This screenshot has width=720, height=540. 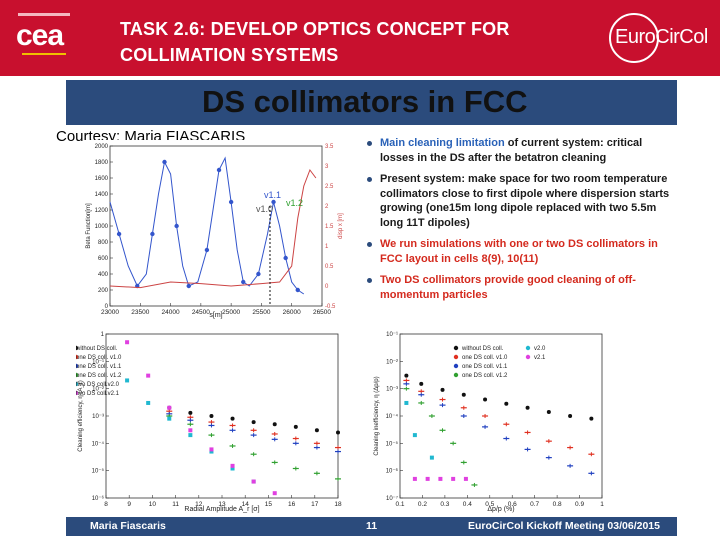 What do you see at coordinates (329, 227) in the screenshot?
I see `y-right-tick-label: 1.5` at bounding box center [329, 227].